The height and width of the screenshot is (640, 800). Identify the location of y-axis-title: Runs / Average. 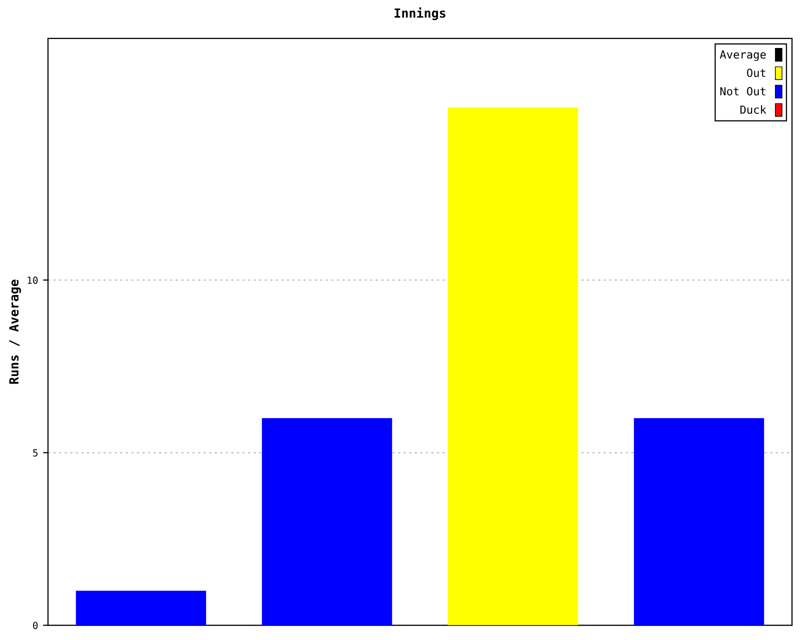
(15, 332).